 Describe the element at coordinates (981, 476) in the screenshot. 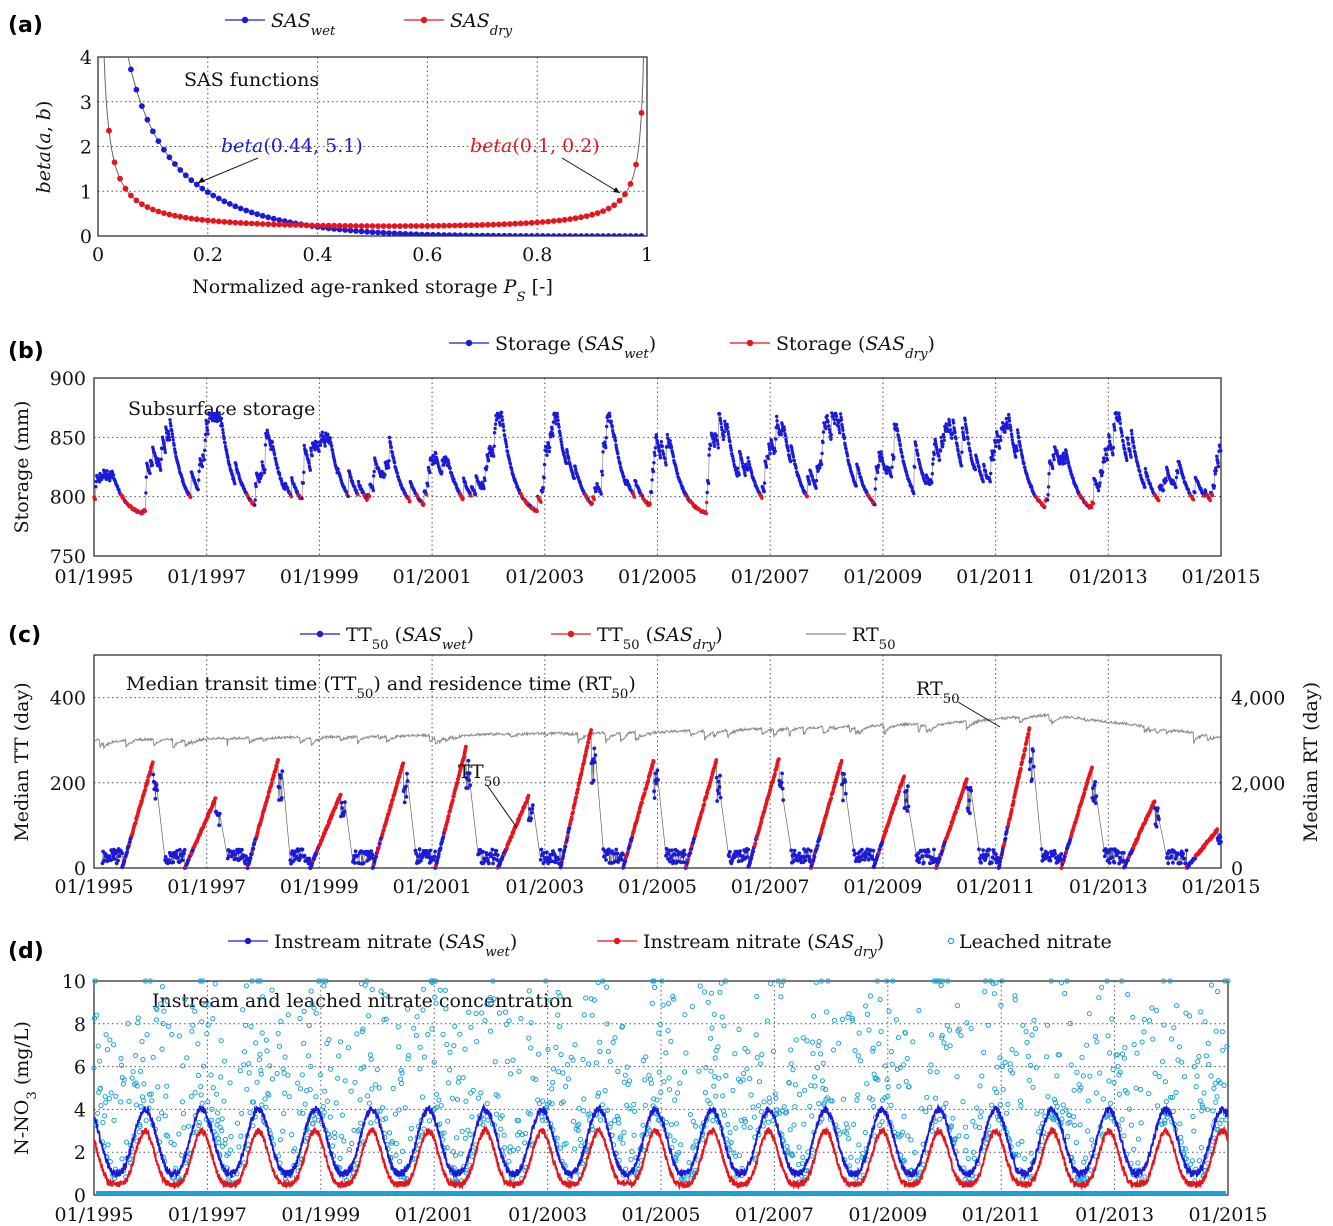

I see `panel-b-point-1916` at that location.